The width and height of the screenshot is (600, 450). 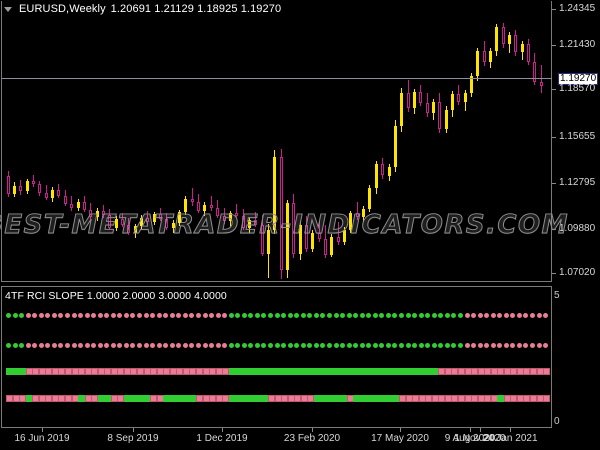 I want to click on triangle-down-icon, so click(x=8, y=9).